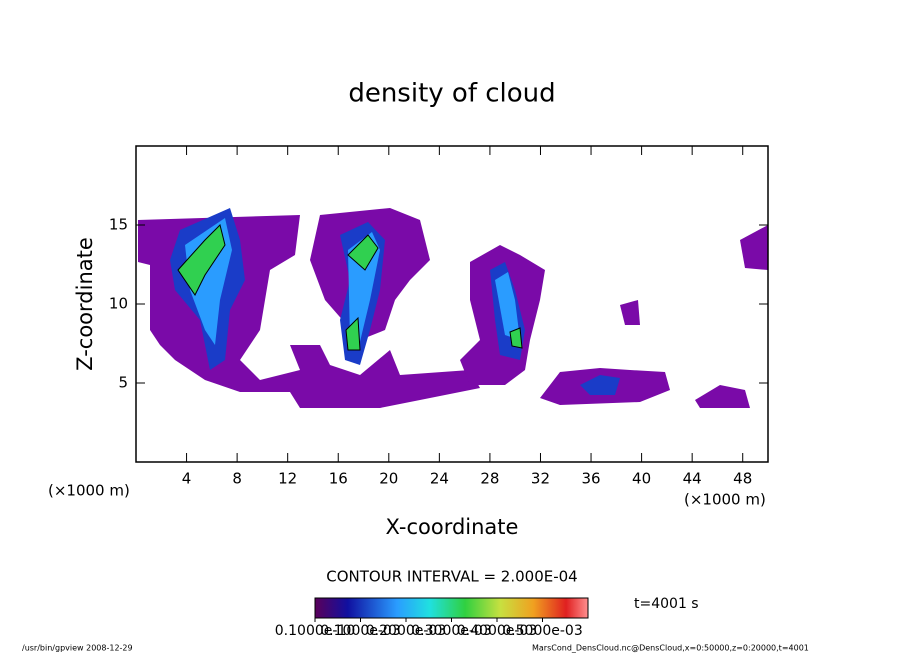  I want to click on colorbar-tick-label: 0.3000e-03, so click(451, 631).